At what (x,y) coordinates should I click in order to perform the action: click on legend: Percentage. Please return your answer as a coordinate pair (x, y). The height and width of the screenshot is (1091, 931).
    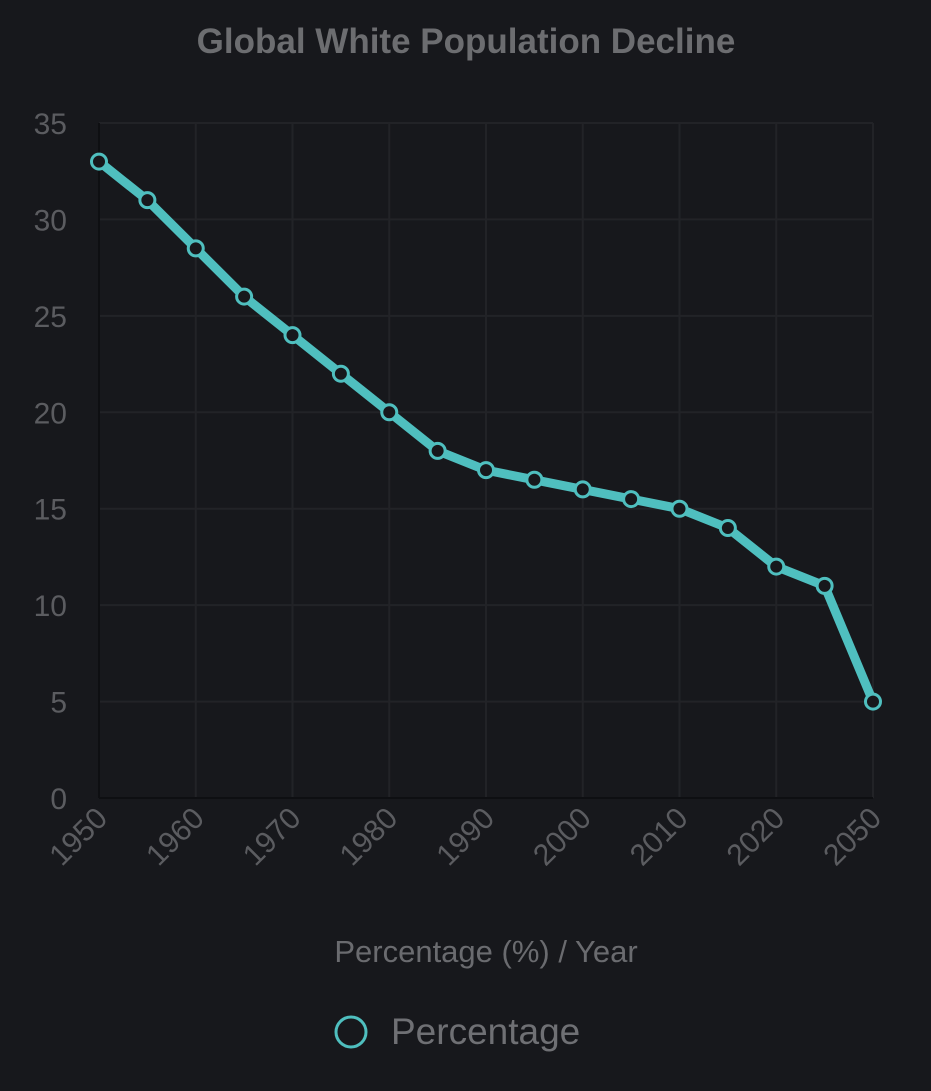
    Looking at the image, I should click on (457, 1031).